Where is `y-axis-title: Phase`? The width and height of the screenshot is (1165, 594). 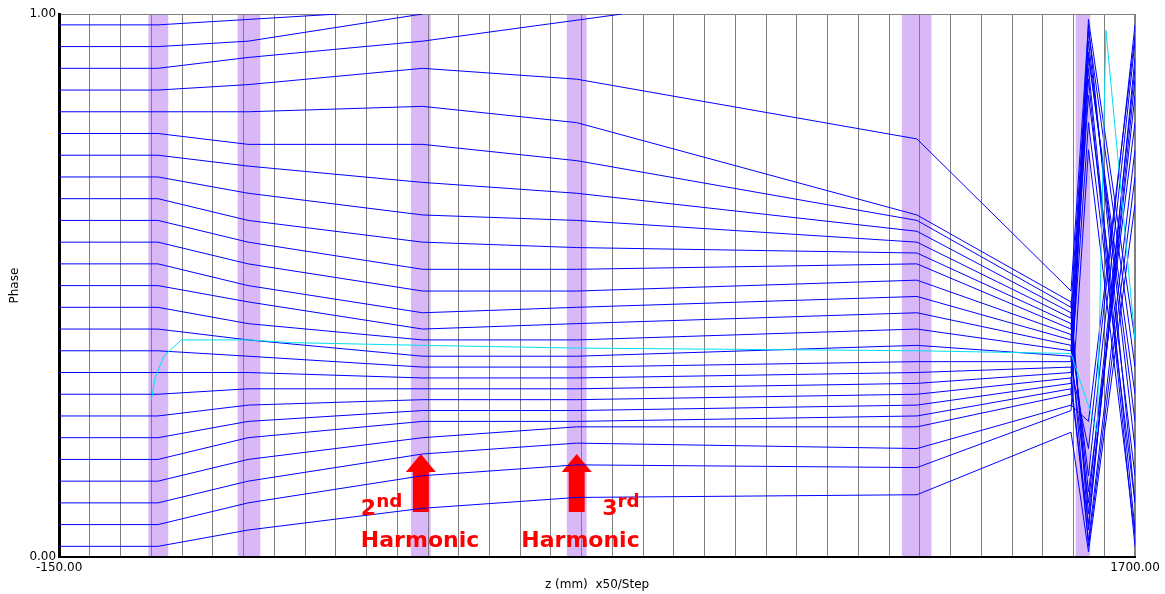 y-axis-title: Phase is located at coordinates (14, 285).